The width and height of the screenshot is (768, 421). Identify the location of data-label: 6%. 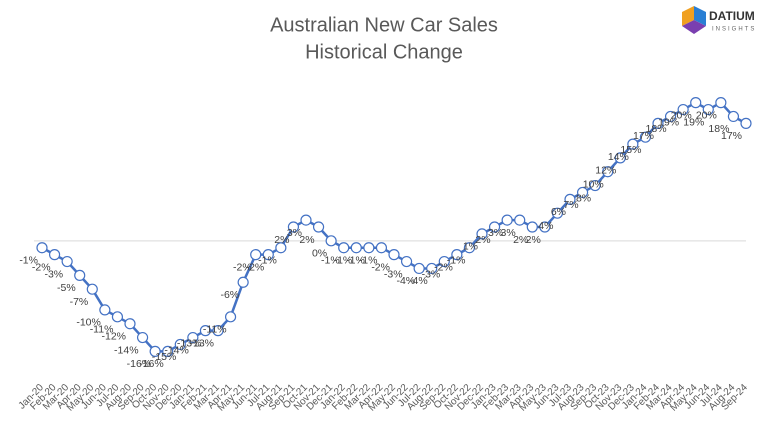
(558, 212).